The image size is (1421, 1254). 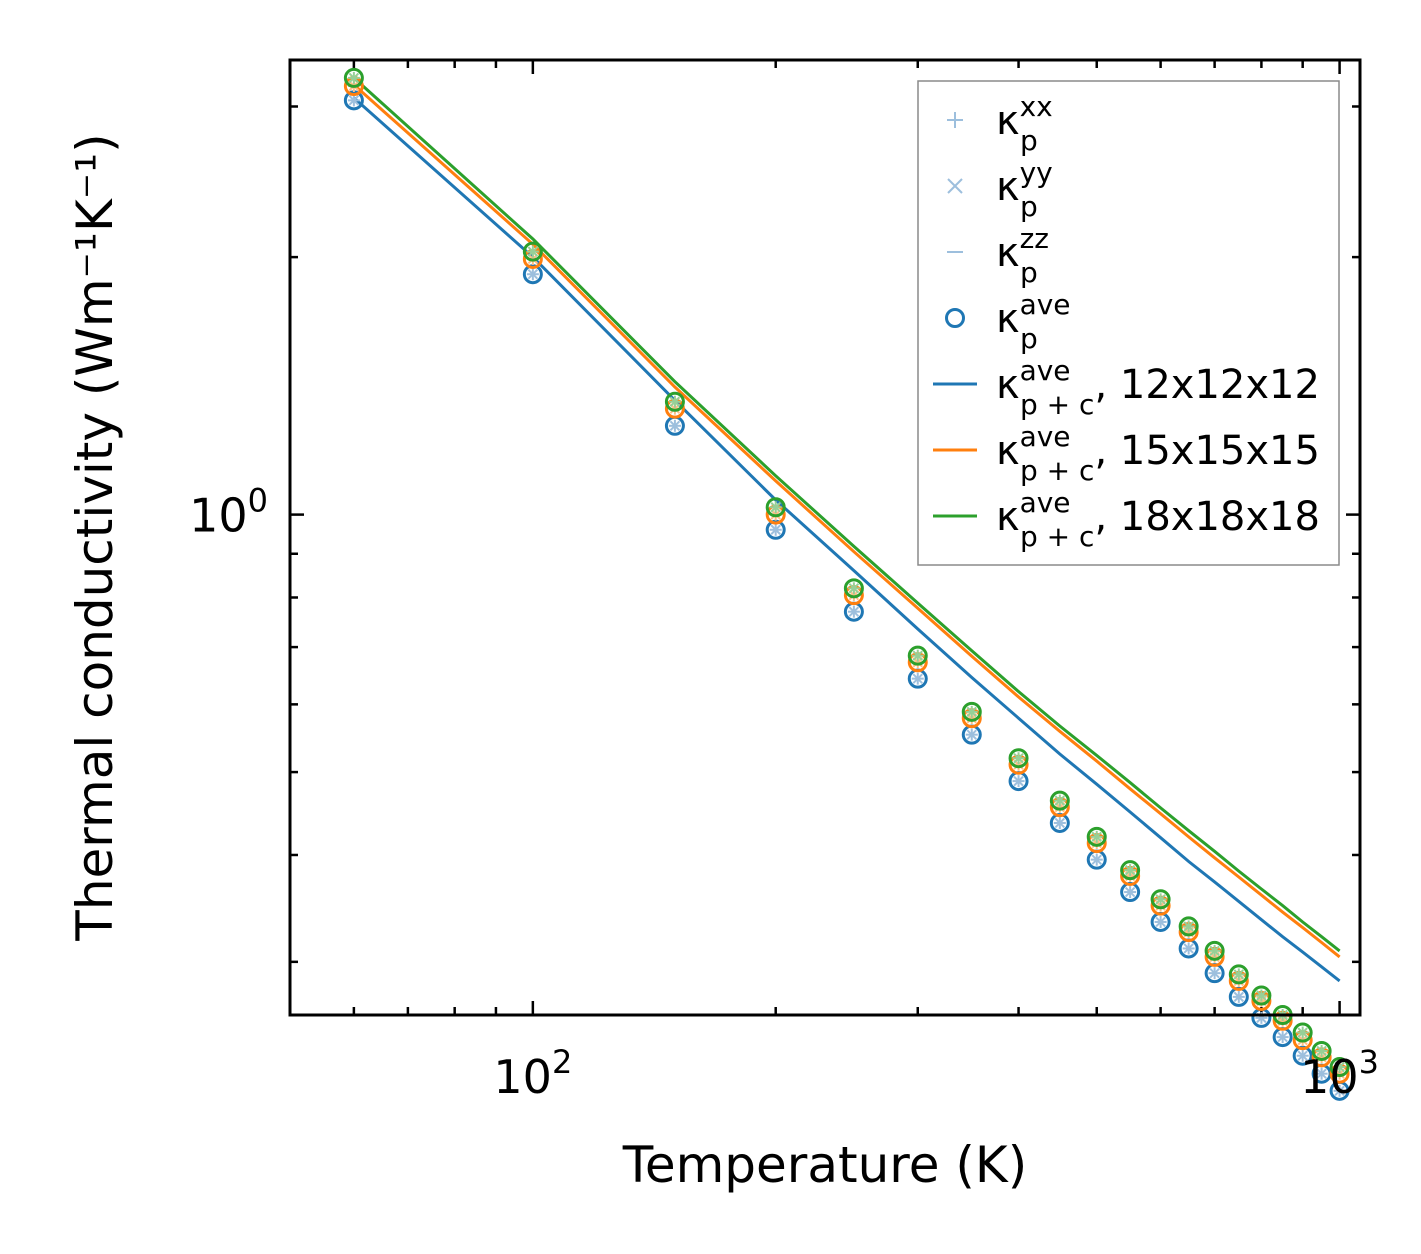 What do you see at coordinates (955, 186) in the screenshot?
I see `legend-cross-marker` at bounding box center [955, 186].